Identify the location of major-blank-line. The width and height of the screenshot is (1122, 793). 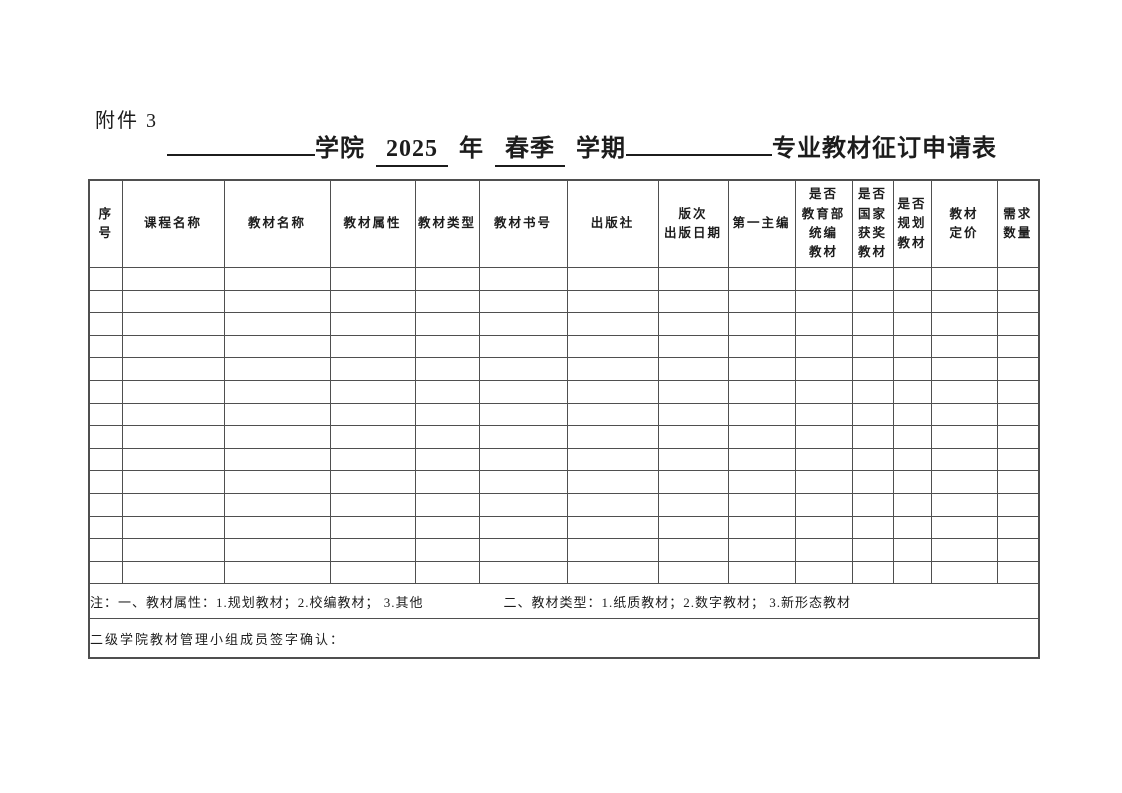
(699, 153).